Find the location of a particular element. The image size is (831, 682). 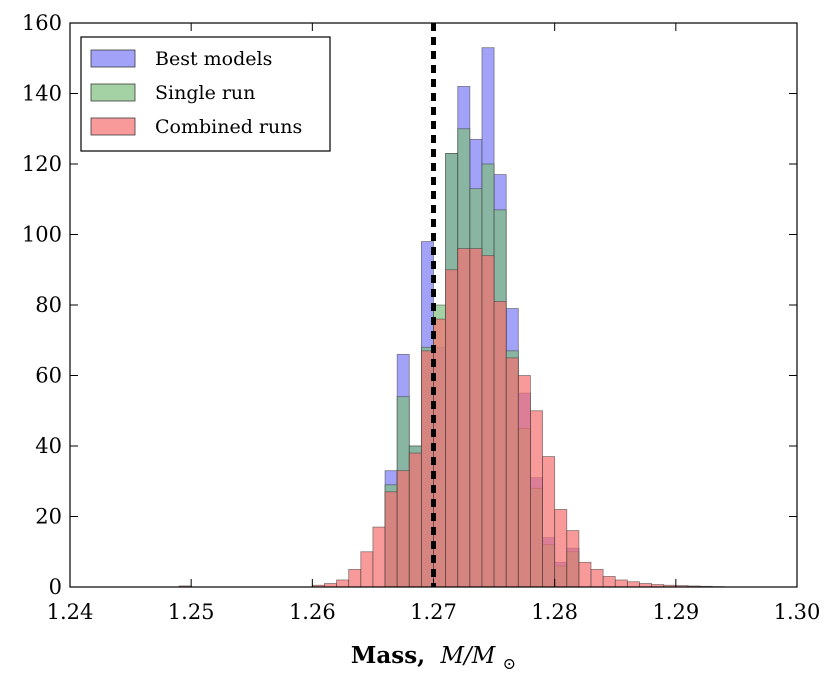

legend-swatch-single-run is located at coordinates (113, 92).